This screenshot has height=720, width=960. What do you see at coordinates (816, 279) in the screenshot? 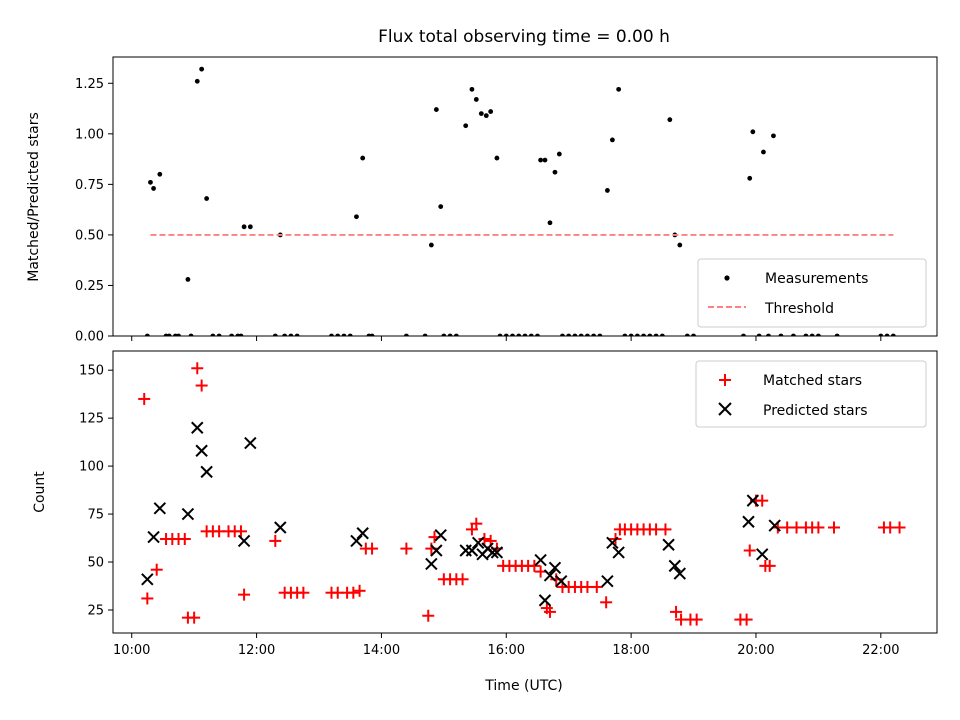
I see `legend-label-measurements: Measurements` at bounding box center [816, 279].